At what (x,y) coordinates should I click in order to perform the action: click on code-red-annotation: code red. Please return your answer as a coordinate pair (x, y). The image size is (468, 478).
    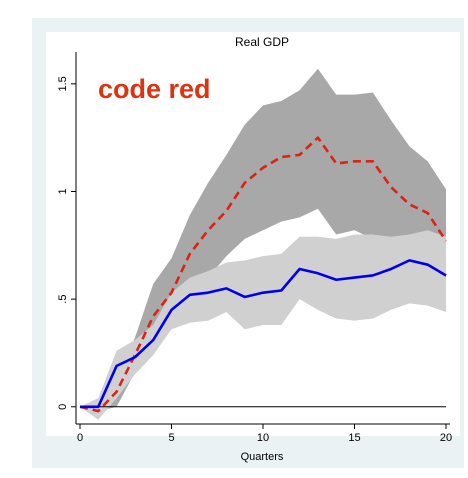
    Looking at the image, I should click on (154, 89).